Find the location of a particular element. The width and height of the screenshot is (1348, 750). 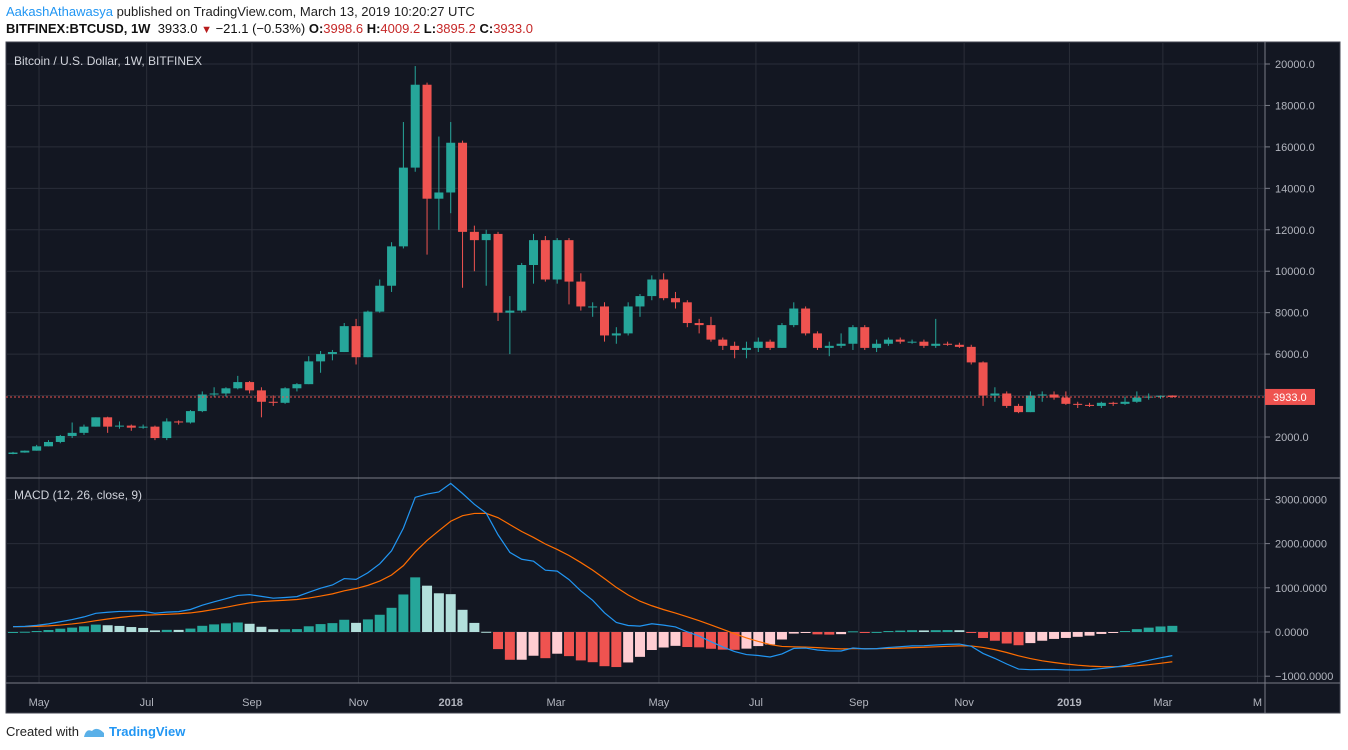

time-tick-label: M is located at coordinates (1257, 703).